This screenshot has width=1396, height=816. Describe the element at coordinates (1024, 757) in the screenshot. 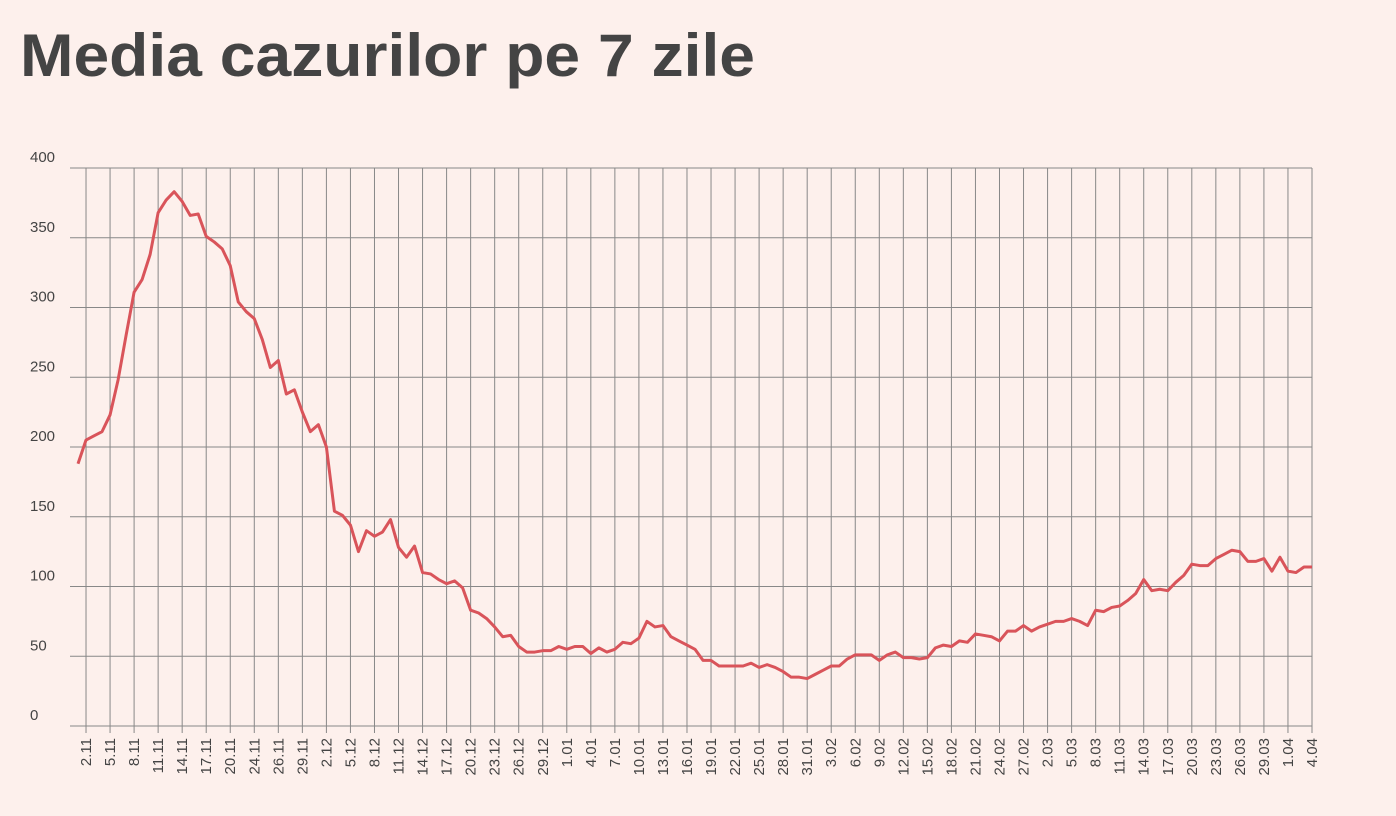

I see `x-tick-label: 27.02` at that location.